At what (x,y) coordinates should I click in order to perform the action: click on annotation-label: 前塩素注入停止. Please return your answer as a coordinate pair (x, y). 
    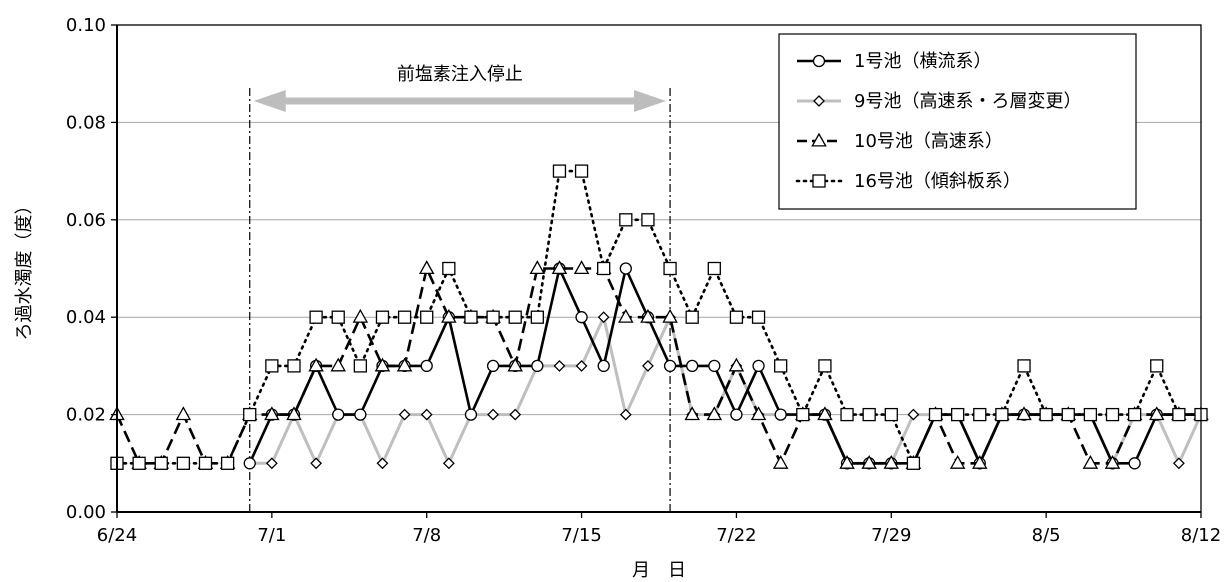
    Looking at the image, I should click on (460, 74).